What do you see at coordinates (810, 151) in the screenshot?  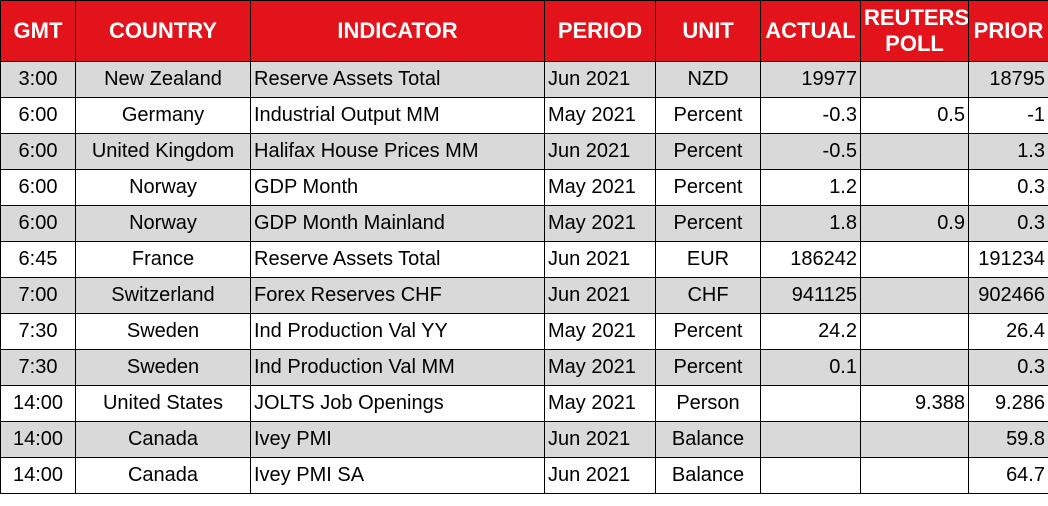 I see `actual-cell: -0.5` at bounding box center [810, 151].